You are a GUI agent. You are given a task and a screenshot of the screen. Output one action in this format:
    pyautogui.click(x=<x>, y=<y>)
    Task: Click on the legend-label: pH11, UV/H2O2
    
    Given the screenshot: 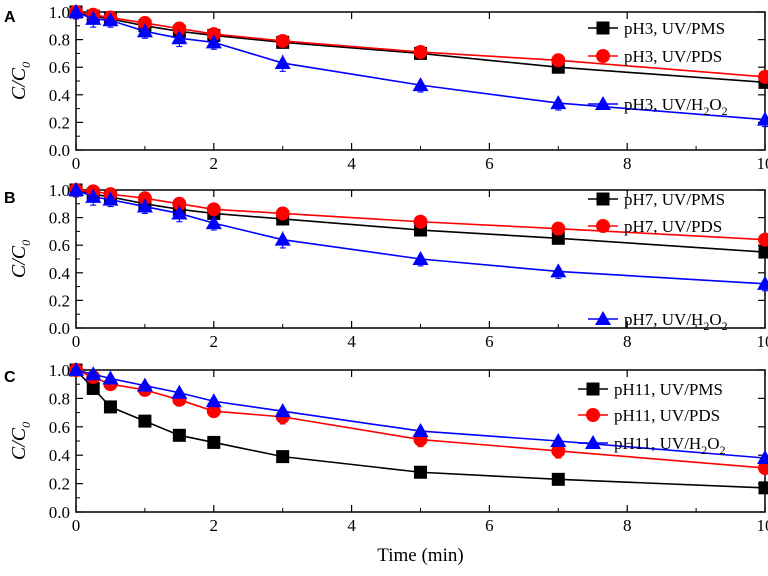 What is the action you would take?
    pyautogui.click(x=669, y=445)
    